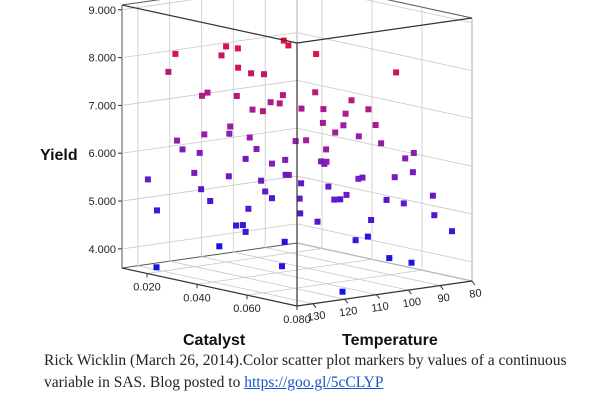  Describe the element at coordinates (102, 106) in the screenshot. I see `z-tick-label: 7.000` at that location.